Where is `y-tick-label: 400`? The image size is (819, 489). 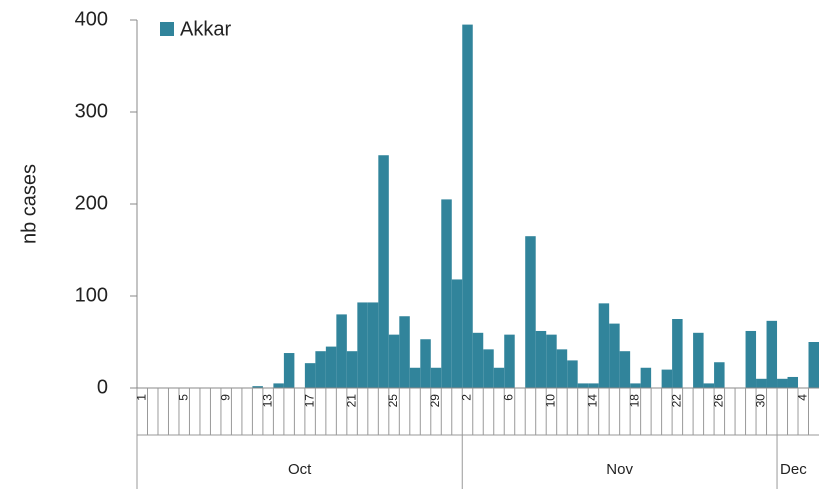
y-tick-label: 400 is located at coordinates (91, 19).